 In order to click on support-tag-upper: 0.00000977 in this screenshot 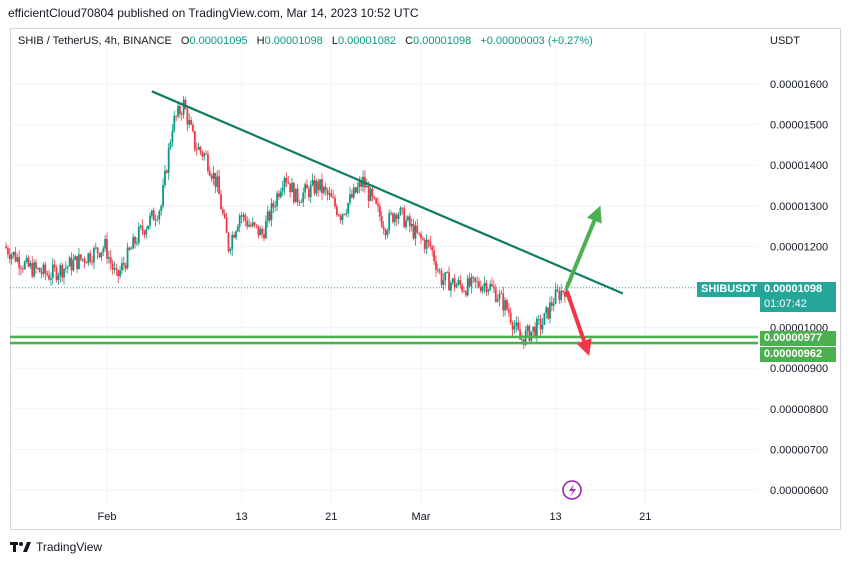, I will do `click(798, 338)`.